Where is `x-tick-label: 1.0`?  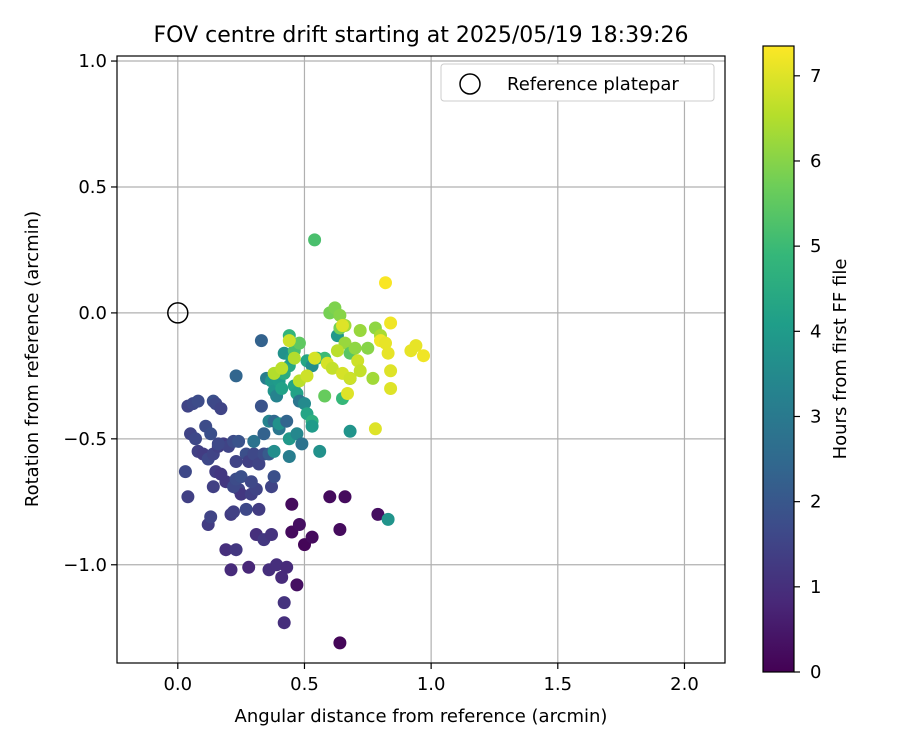 x-tick-label: 1.0 is located at coordinates (431, 684).